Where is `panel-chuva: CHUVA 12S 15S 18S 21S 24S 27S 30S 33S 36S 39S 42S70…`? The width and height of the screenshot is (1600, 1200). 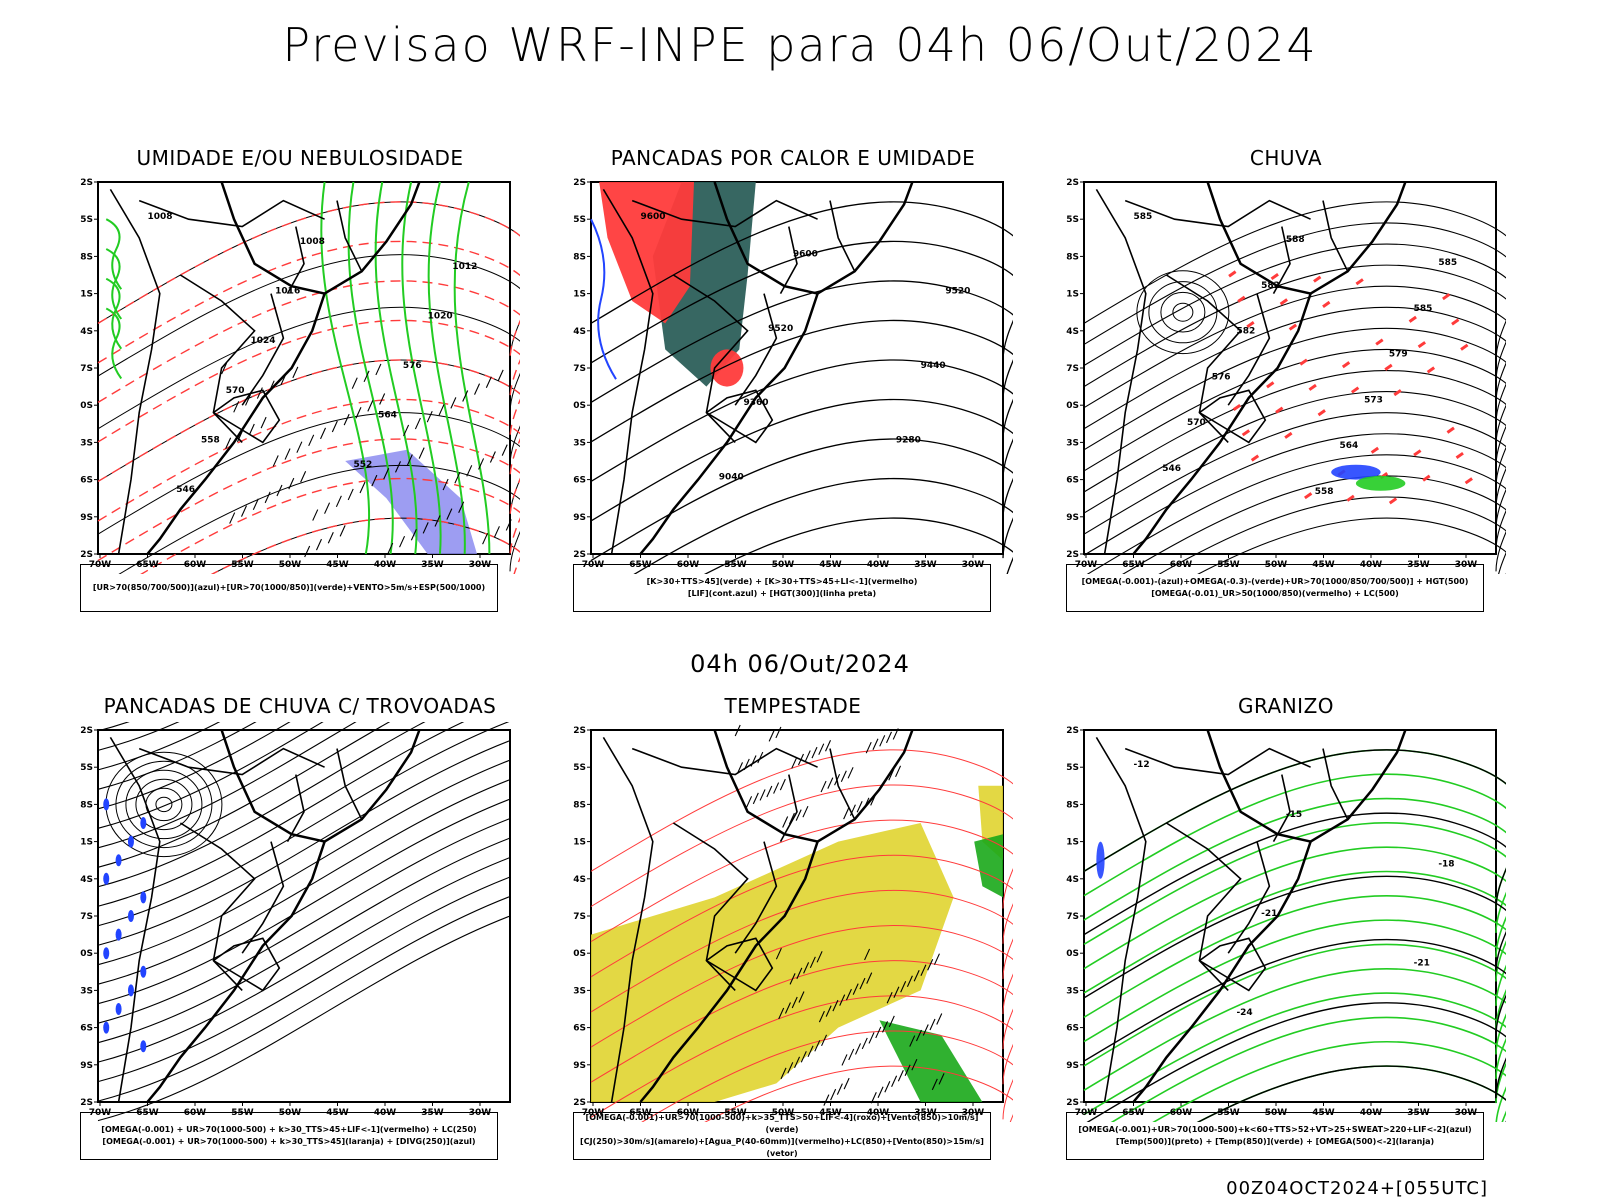 panel-chuva: CHUVA 12S 15S 18S 21S 24S 27S 30S 33S 36S 39S 42S70… is located at coordinates (1286, 396).